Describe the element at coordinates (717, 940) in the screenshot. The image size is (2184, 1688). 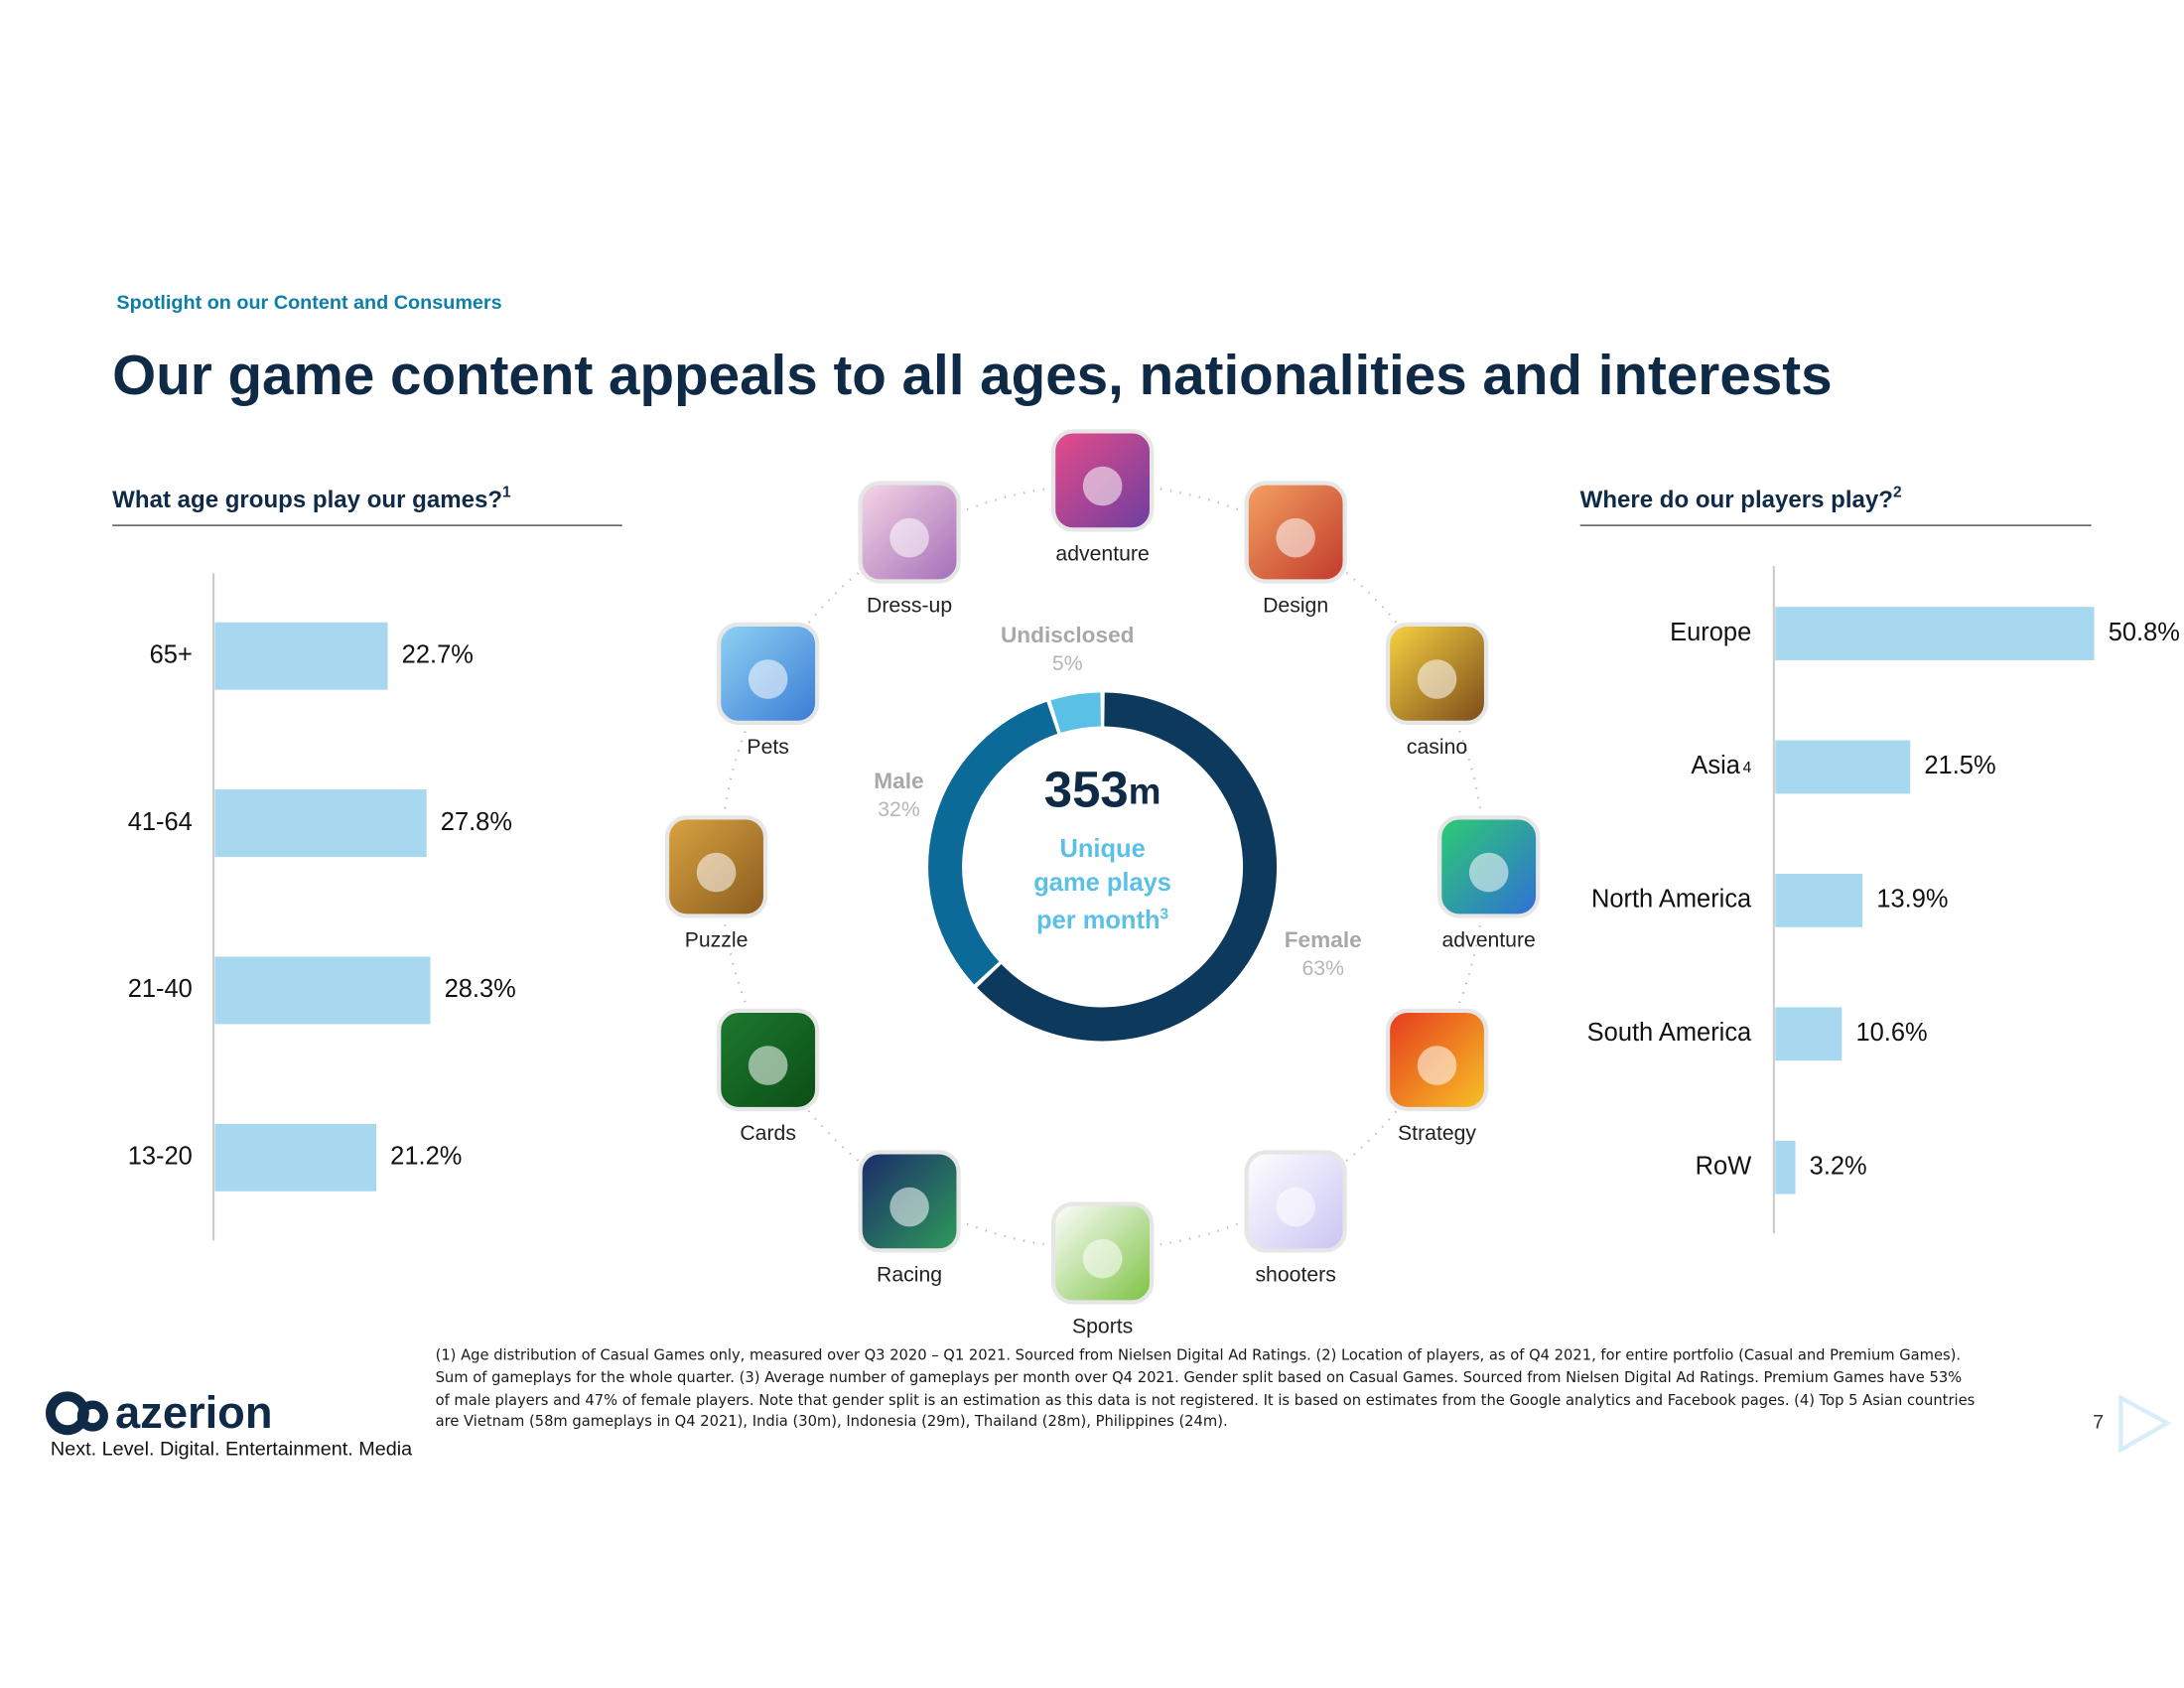
I see `game-label: Puzzle` at that location.